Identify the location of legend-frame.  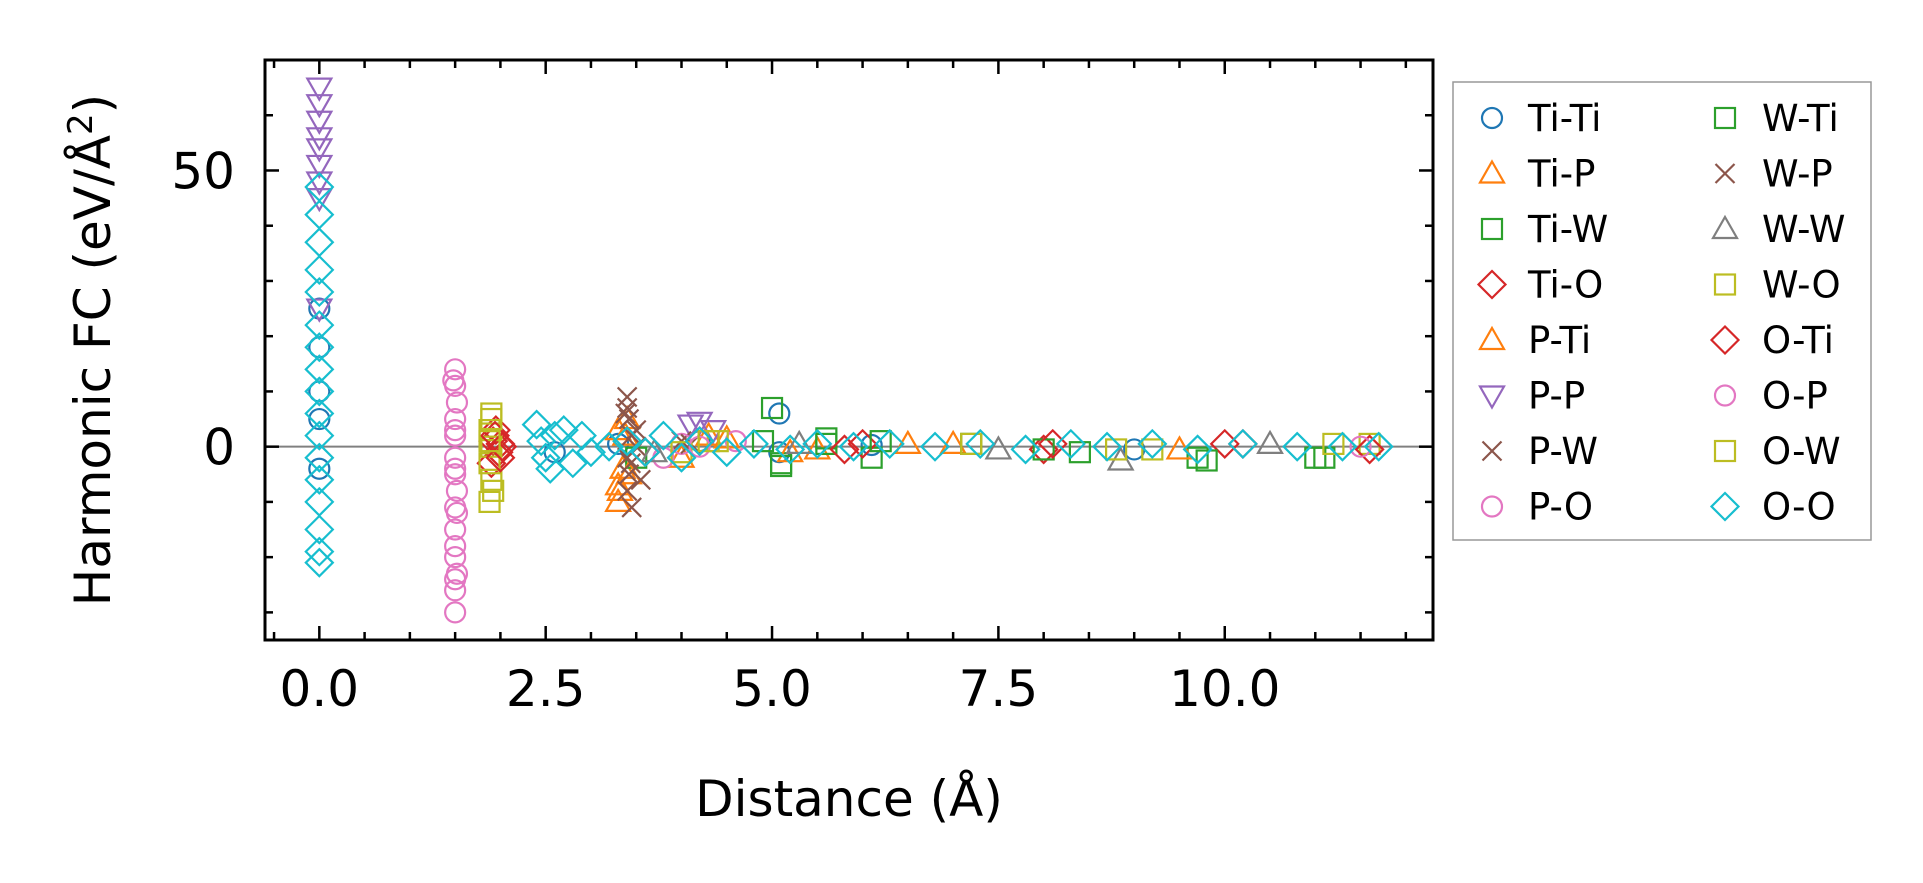
(1662, 311).